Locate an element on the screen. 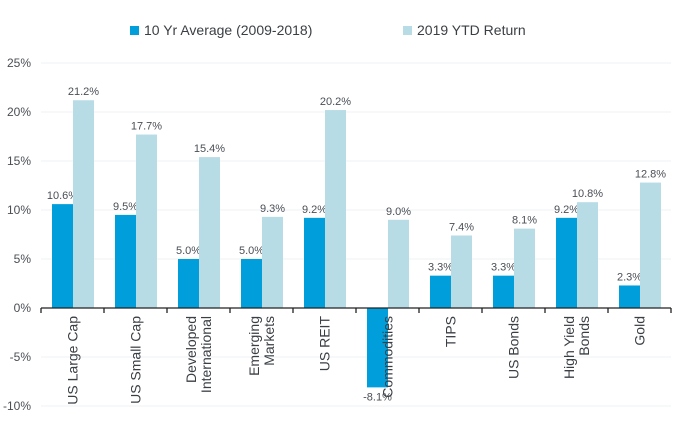 The image size is (700, 442). data-label: 20.2% is located at coordinates (335, 102).